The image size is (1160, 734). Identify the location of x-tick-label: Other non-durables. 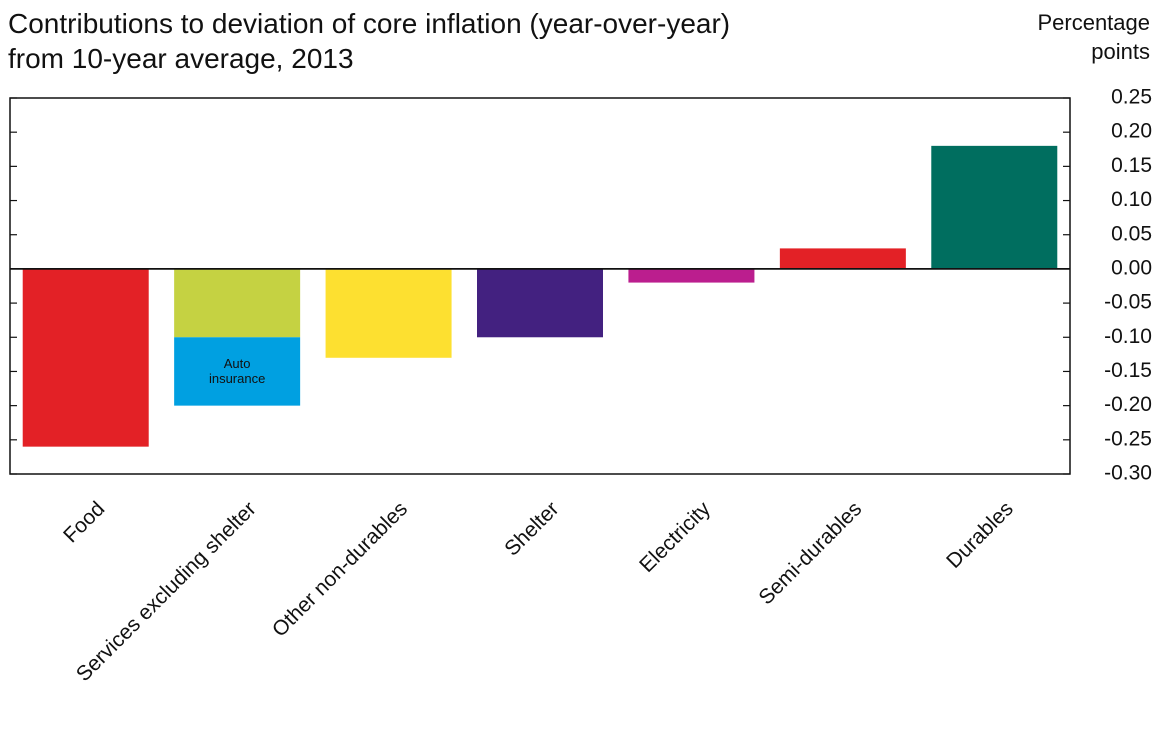
(340, 569).